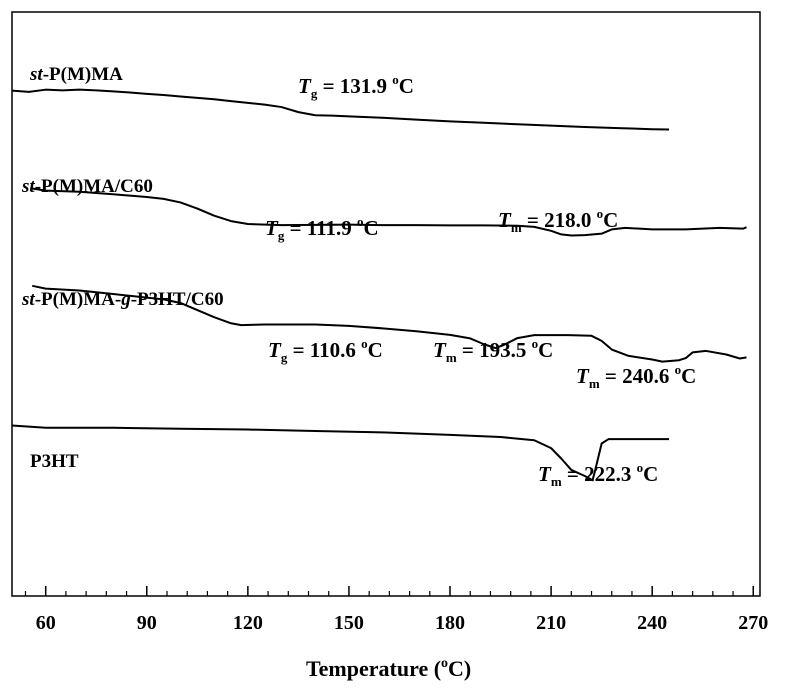 The height and width of the screenshot is (694, 785). What do you see at coordinates (76, 74) in the screenshot?
I see `series-label-pmma: st-P(M)MA` at bounding box center [76, 74].